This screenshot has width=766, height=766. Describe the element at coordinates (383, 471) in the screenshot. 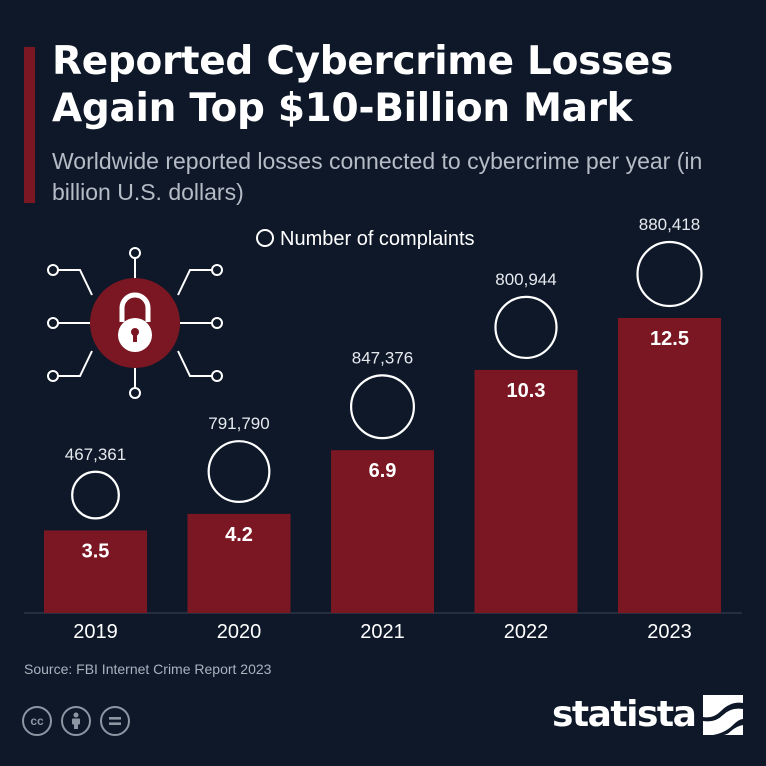

I see `bar-value-label-2021: 6.9` at that location.